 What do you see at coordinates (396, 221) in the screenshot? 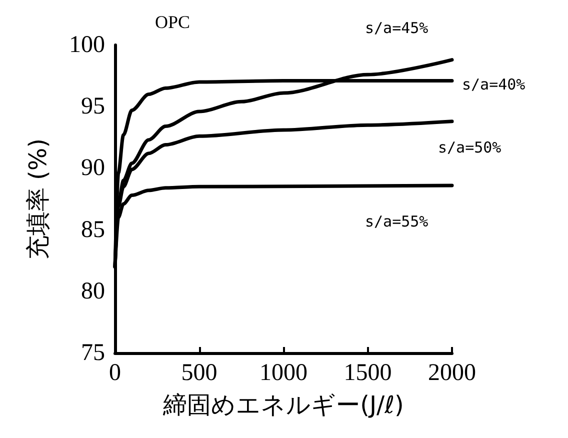
I see `series-label: s/a=55%` at bounding box center [396, 221].